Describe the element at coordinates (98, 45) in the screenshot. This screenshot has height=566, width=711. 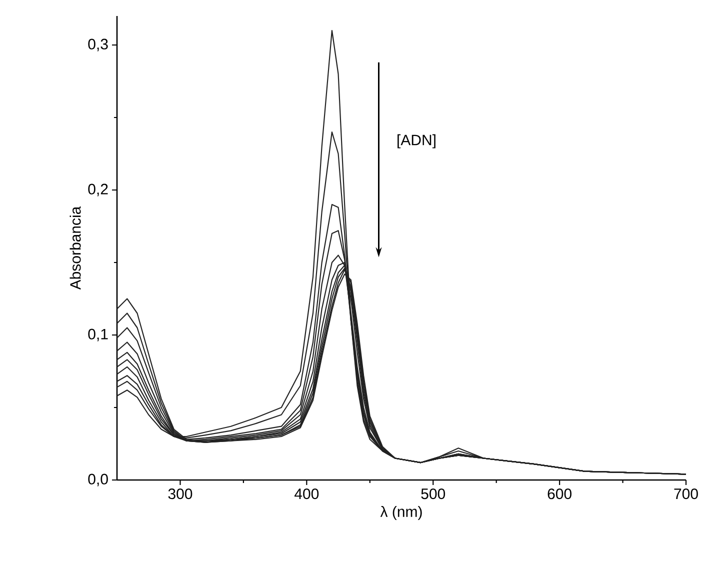
I see `y-tick-label: 0,3` at that location.